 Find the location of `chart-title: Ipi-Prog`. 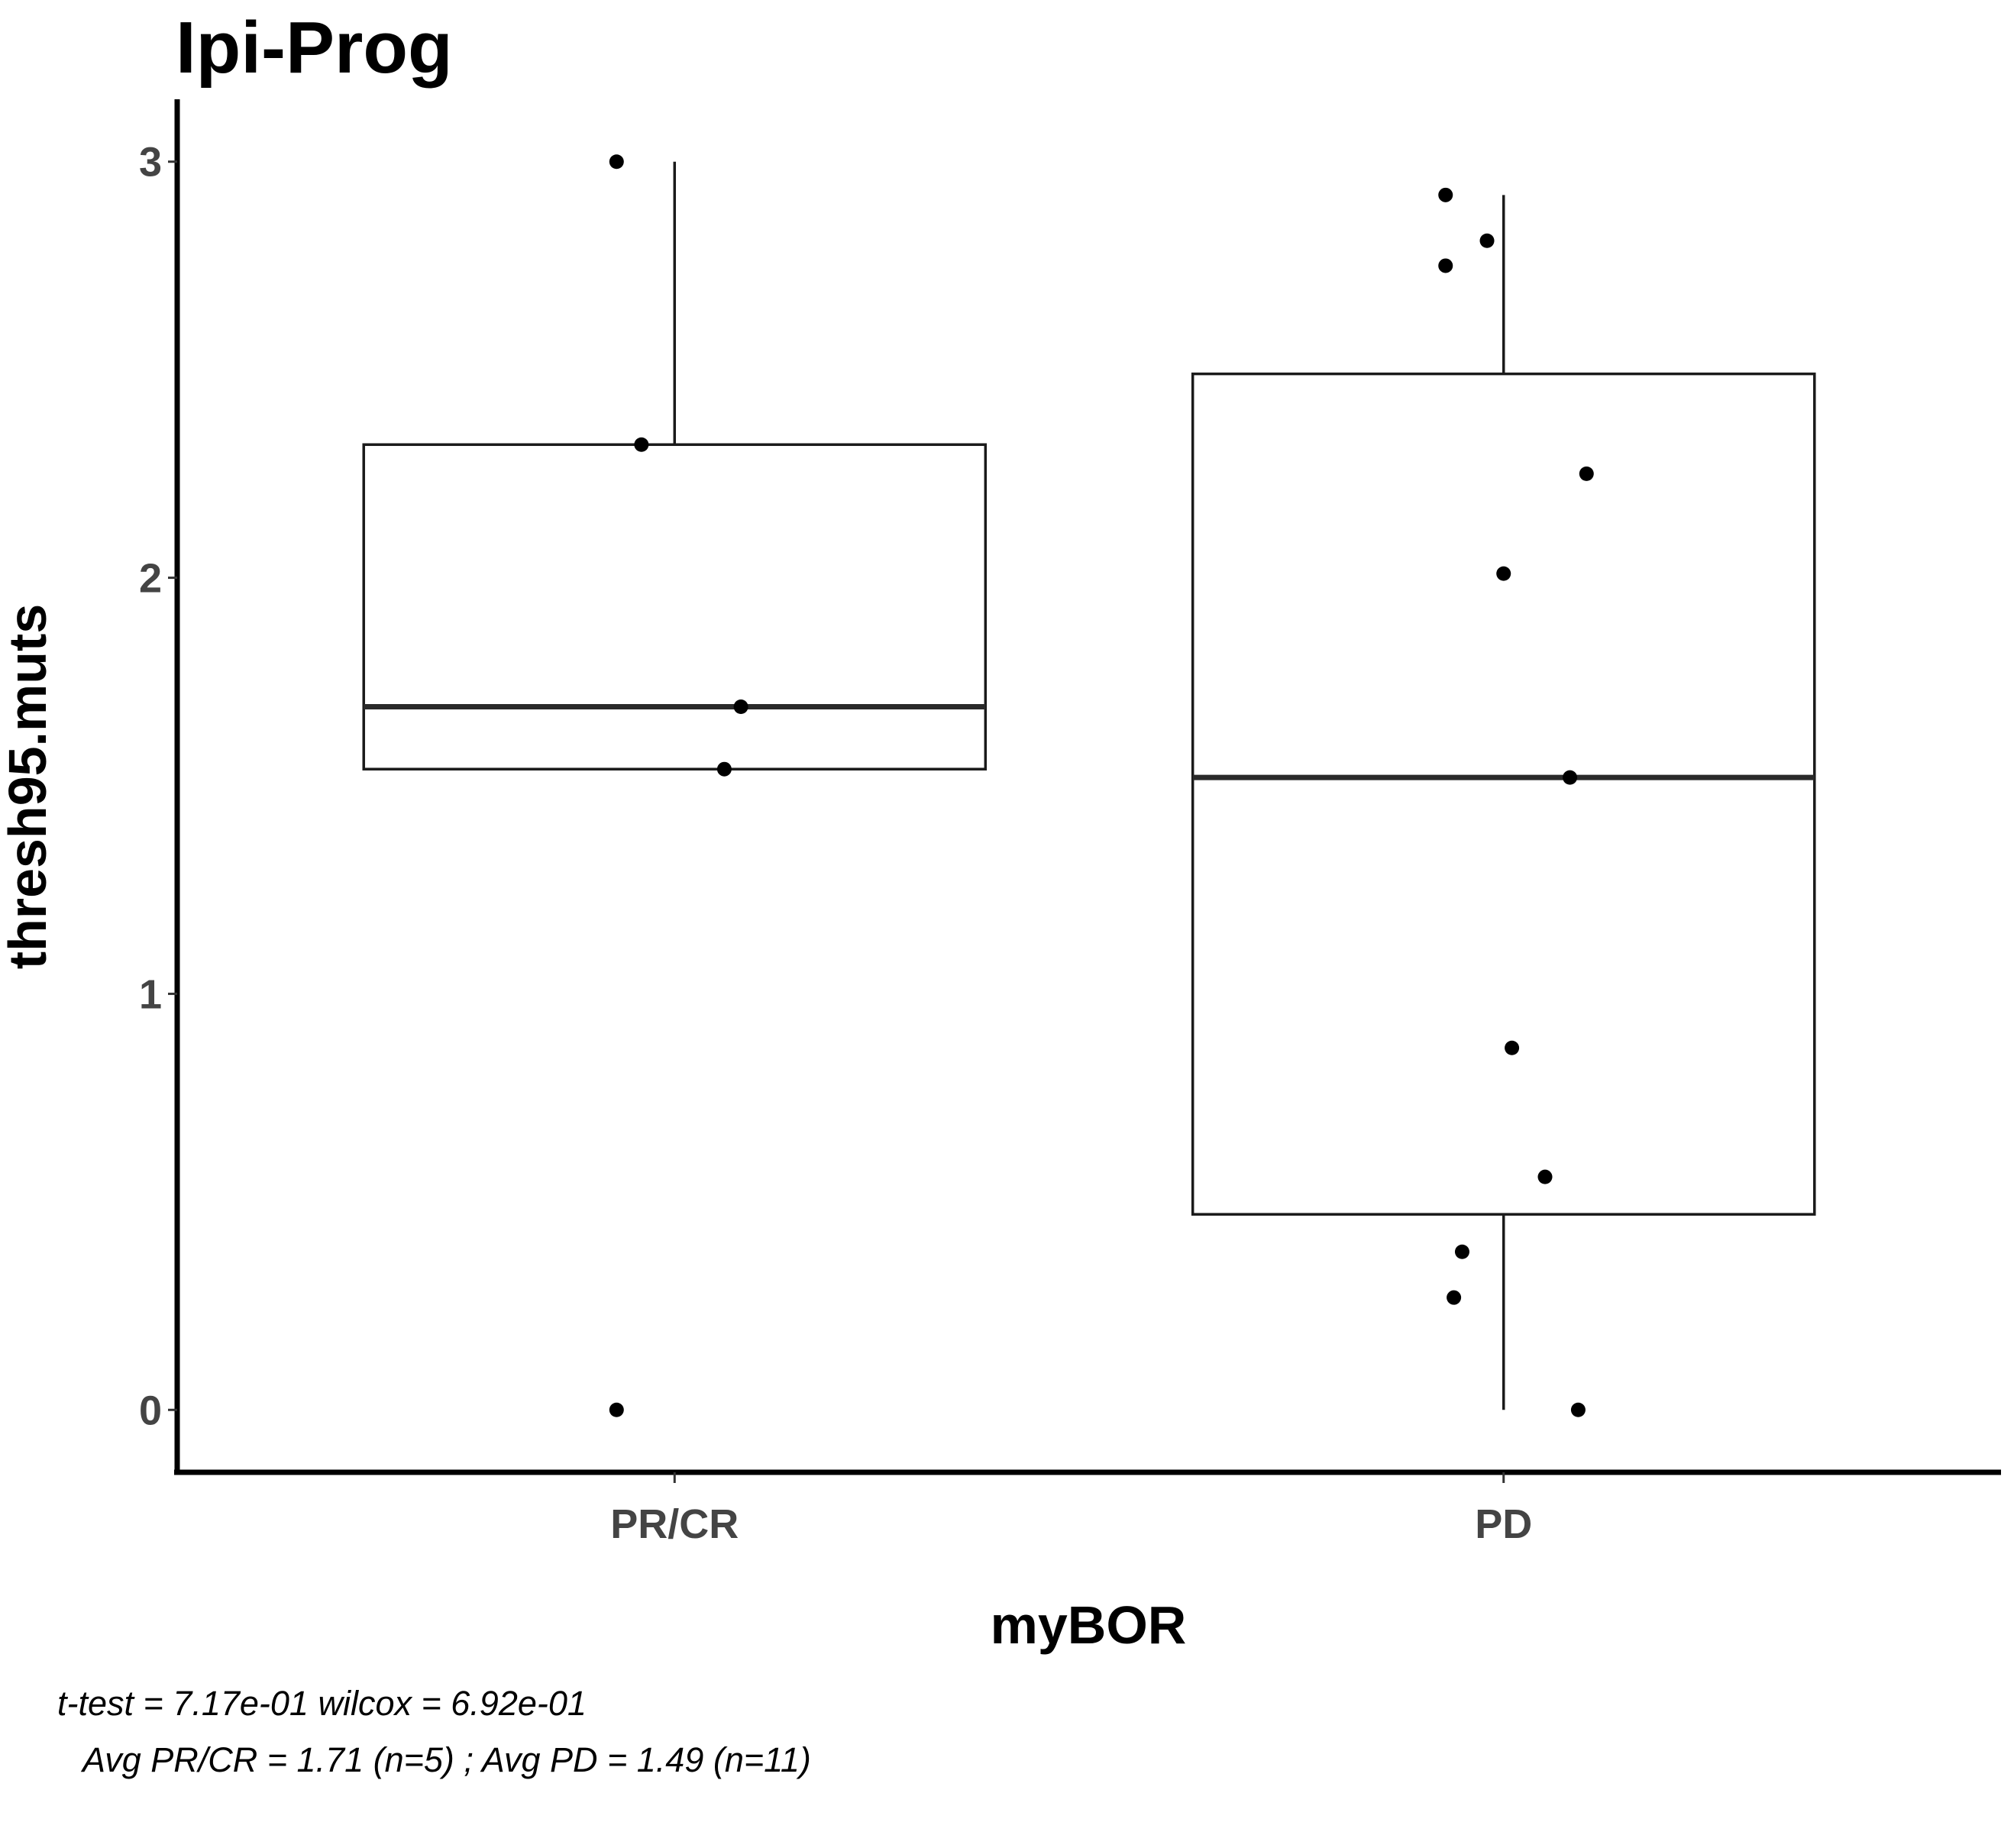

chart-title: Ipi-Prog is located at coordinates (314, 48).